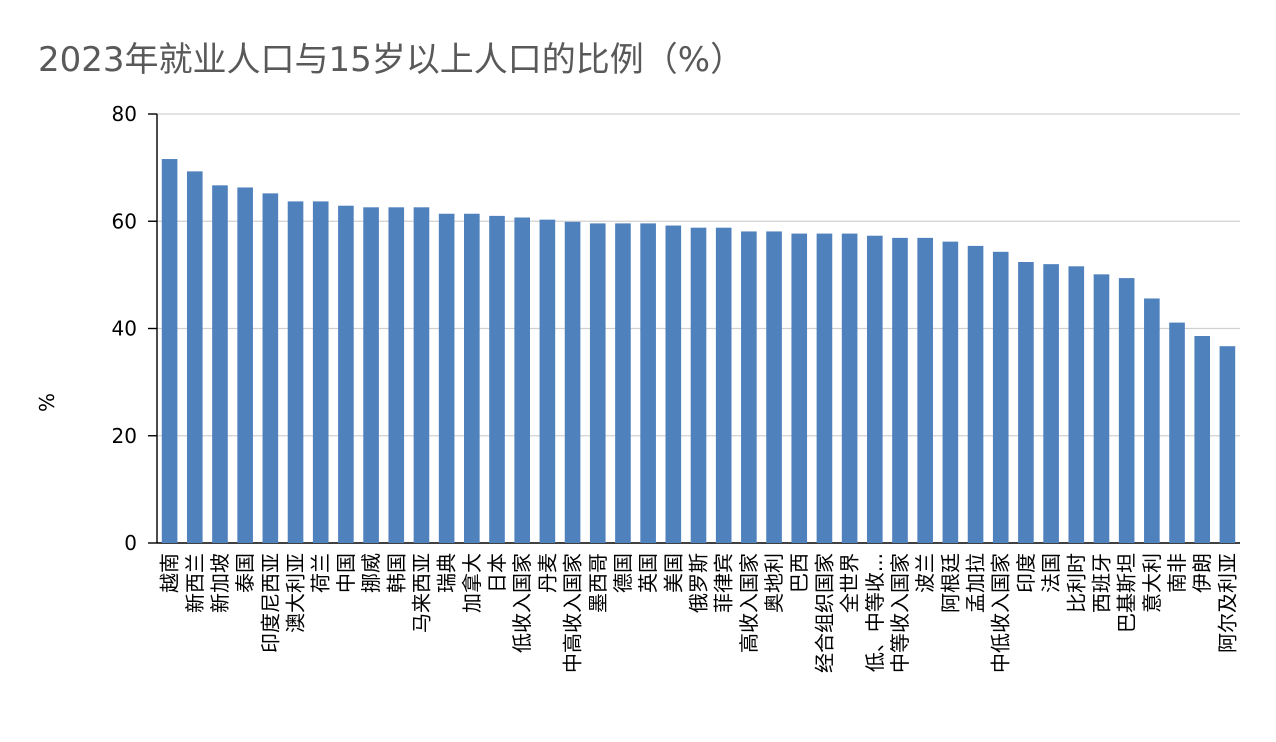 This screenshot has width=1276, height=742. I want to click on x-category-label: 英国, so click(648, 573).